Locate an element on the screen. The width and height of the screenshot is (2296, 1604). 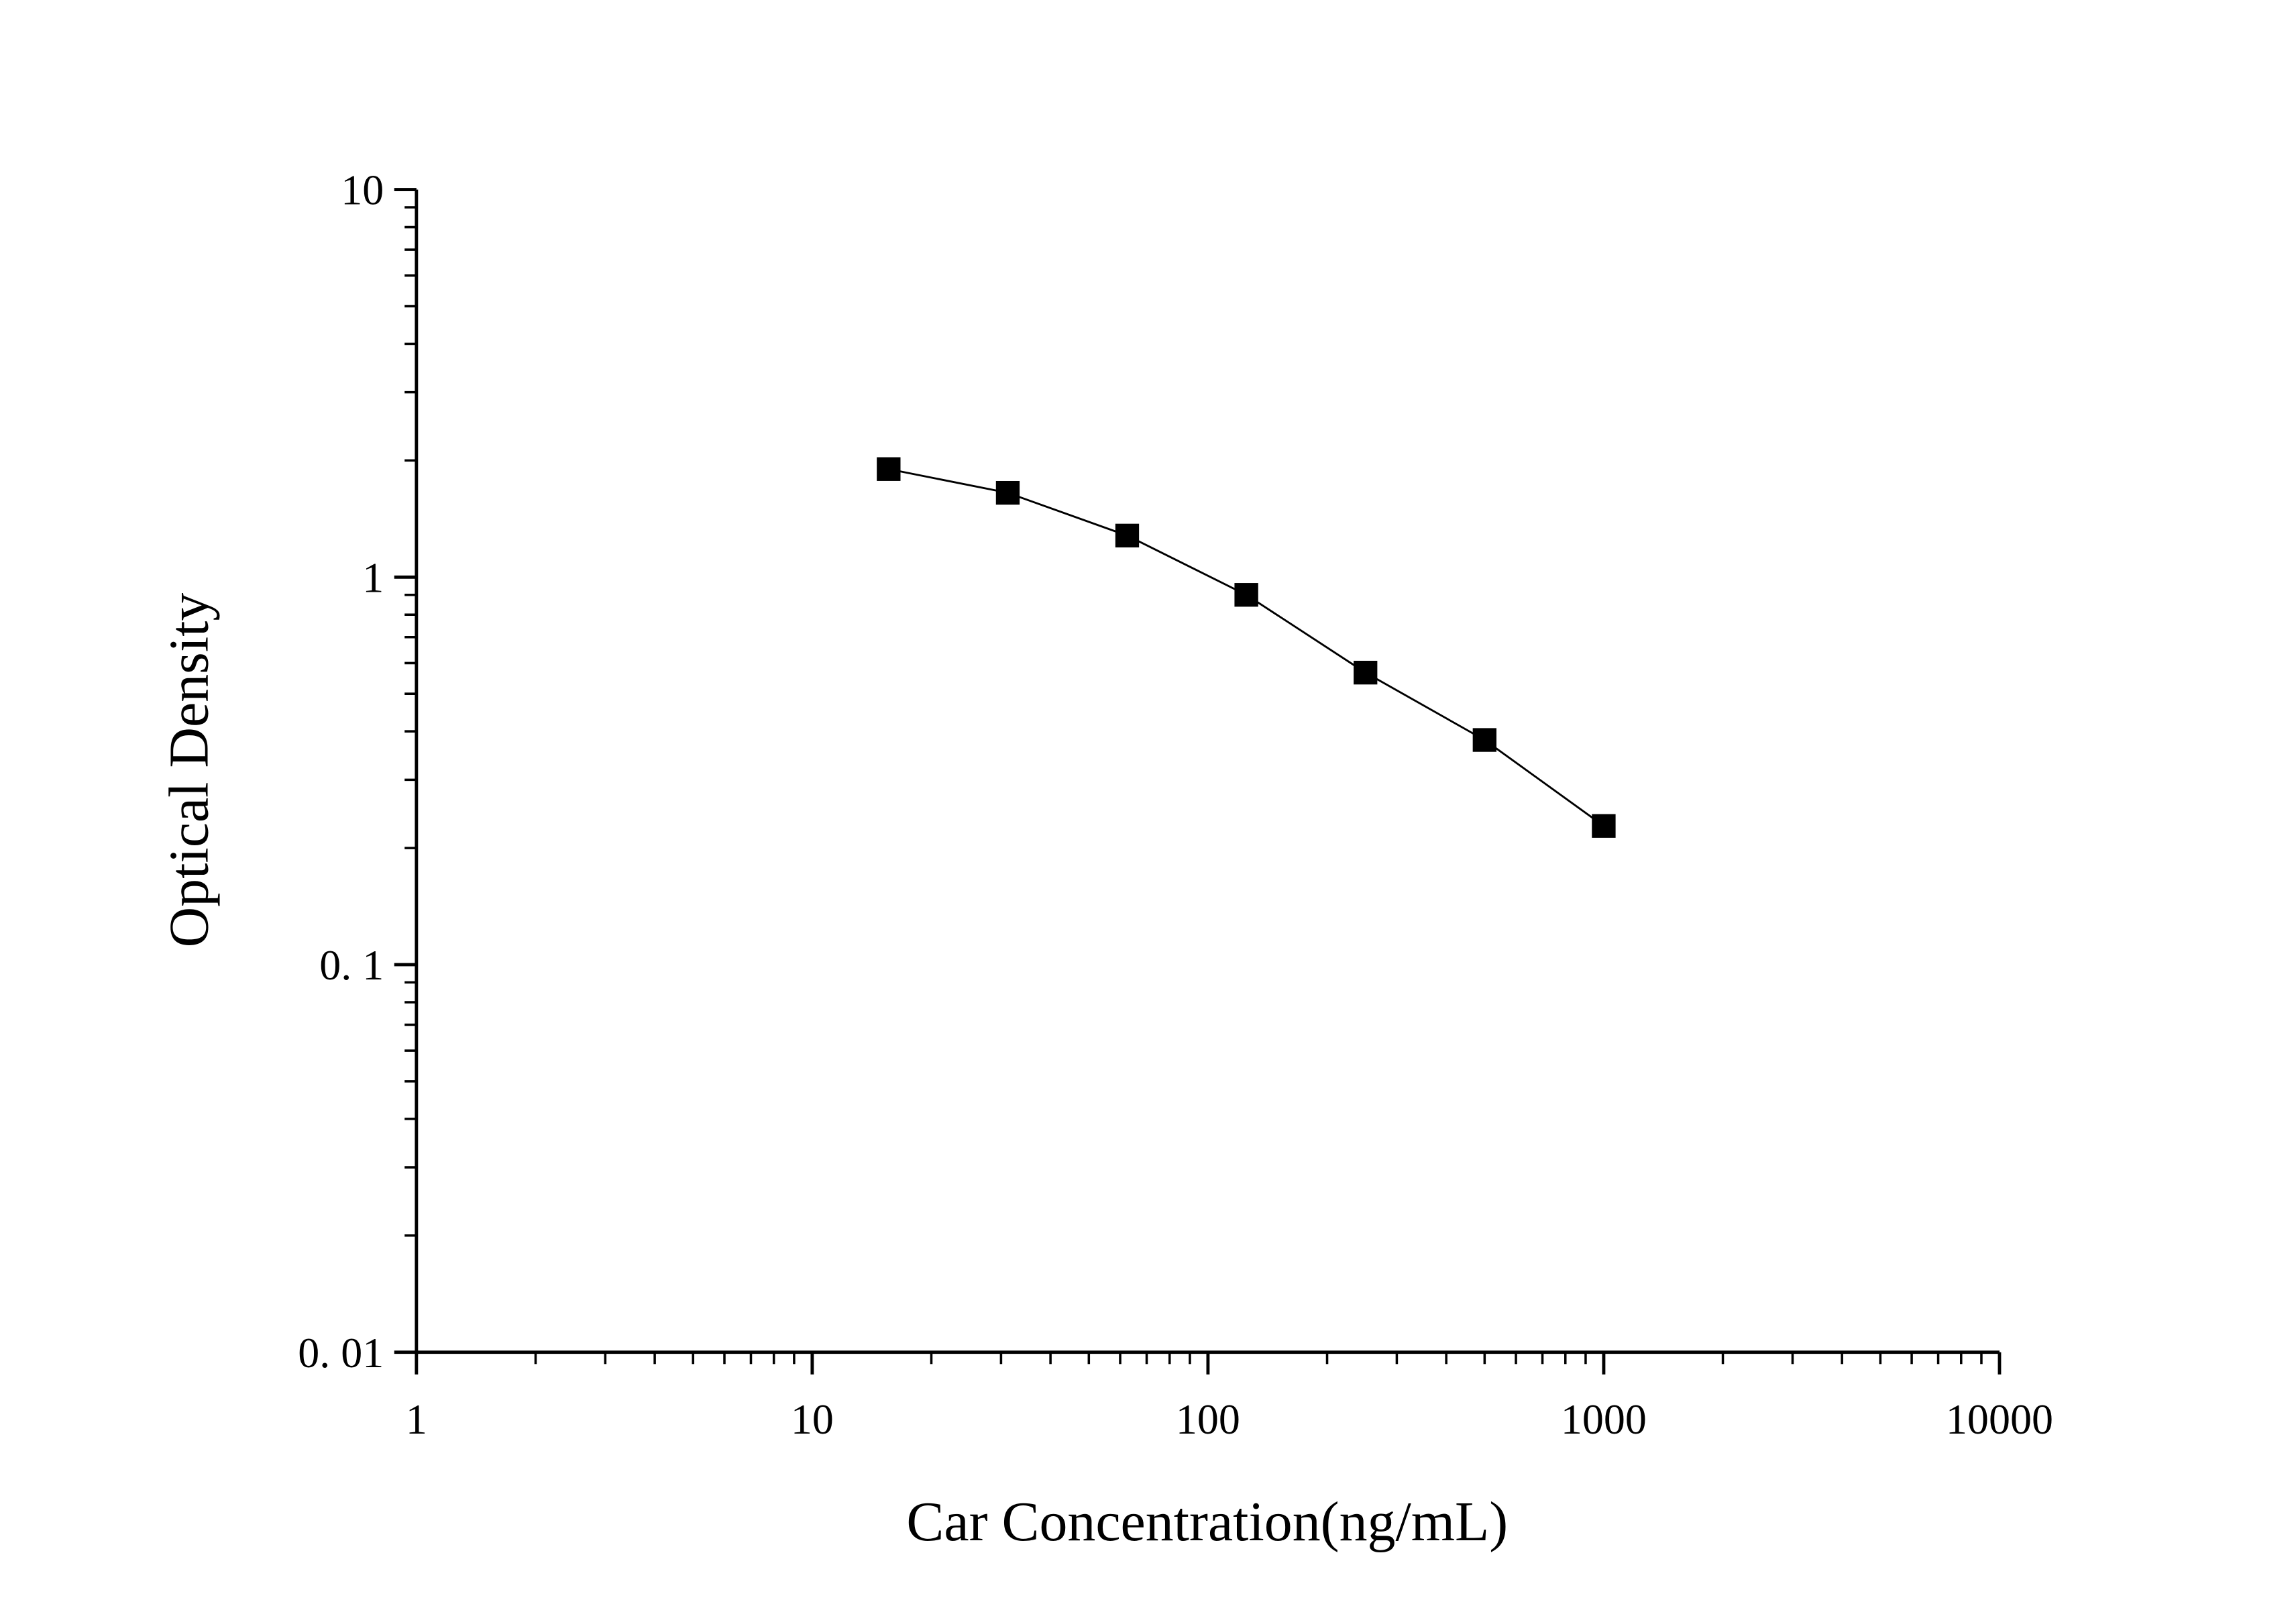
y-tick-label: 0. 01 is located at coordinates (341, 1353).